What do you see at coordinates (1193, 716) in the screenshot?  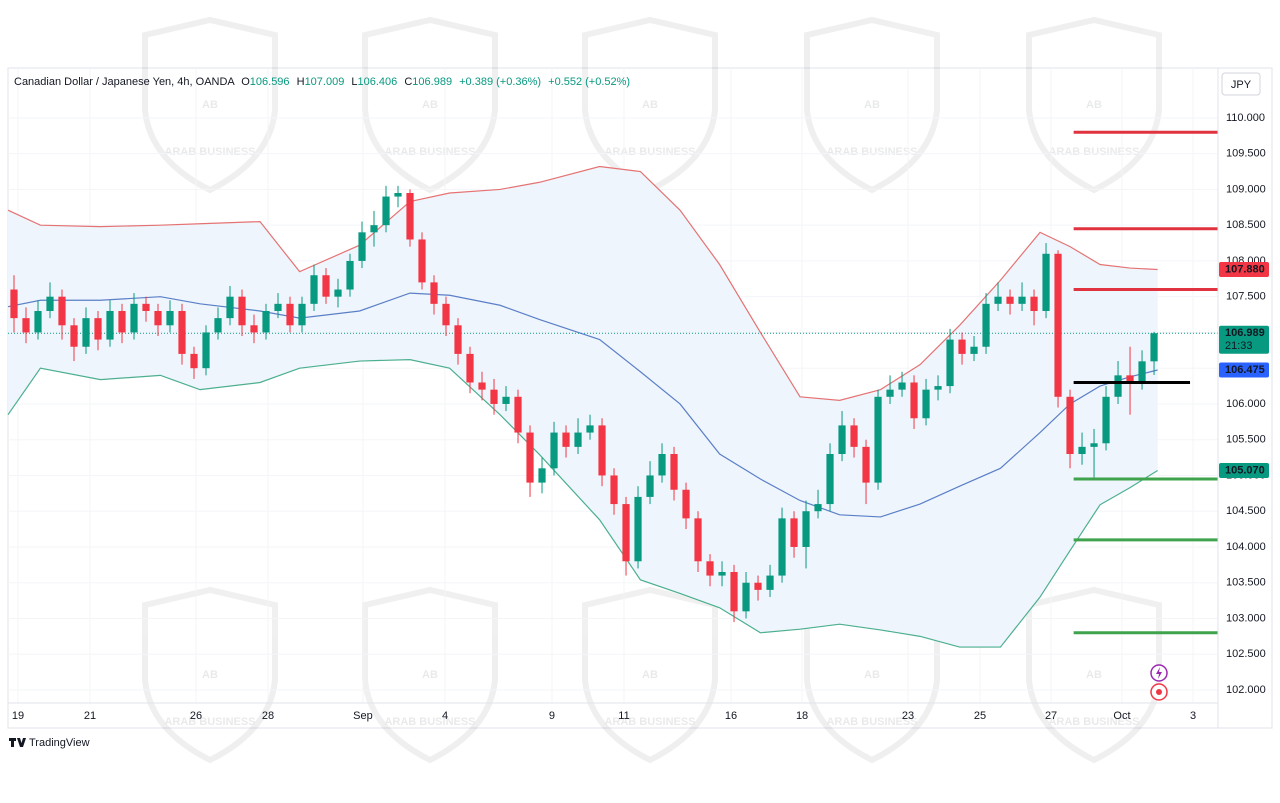 I see `x-tick-label: 3` at bounding box center [1193, 716].